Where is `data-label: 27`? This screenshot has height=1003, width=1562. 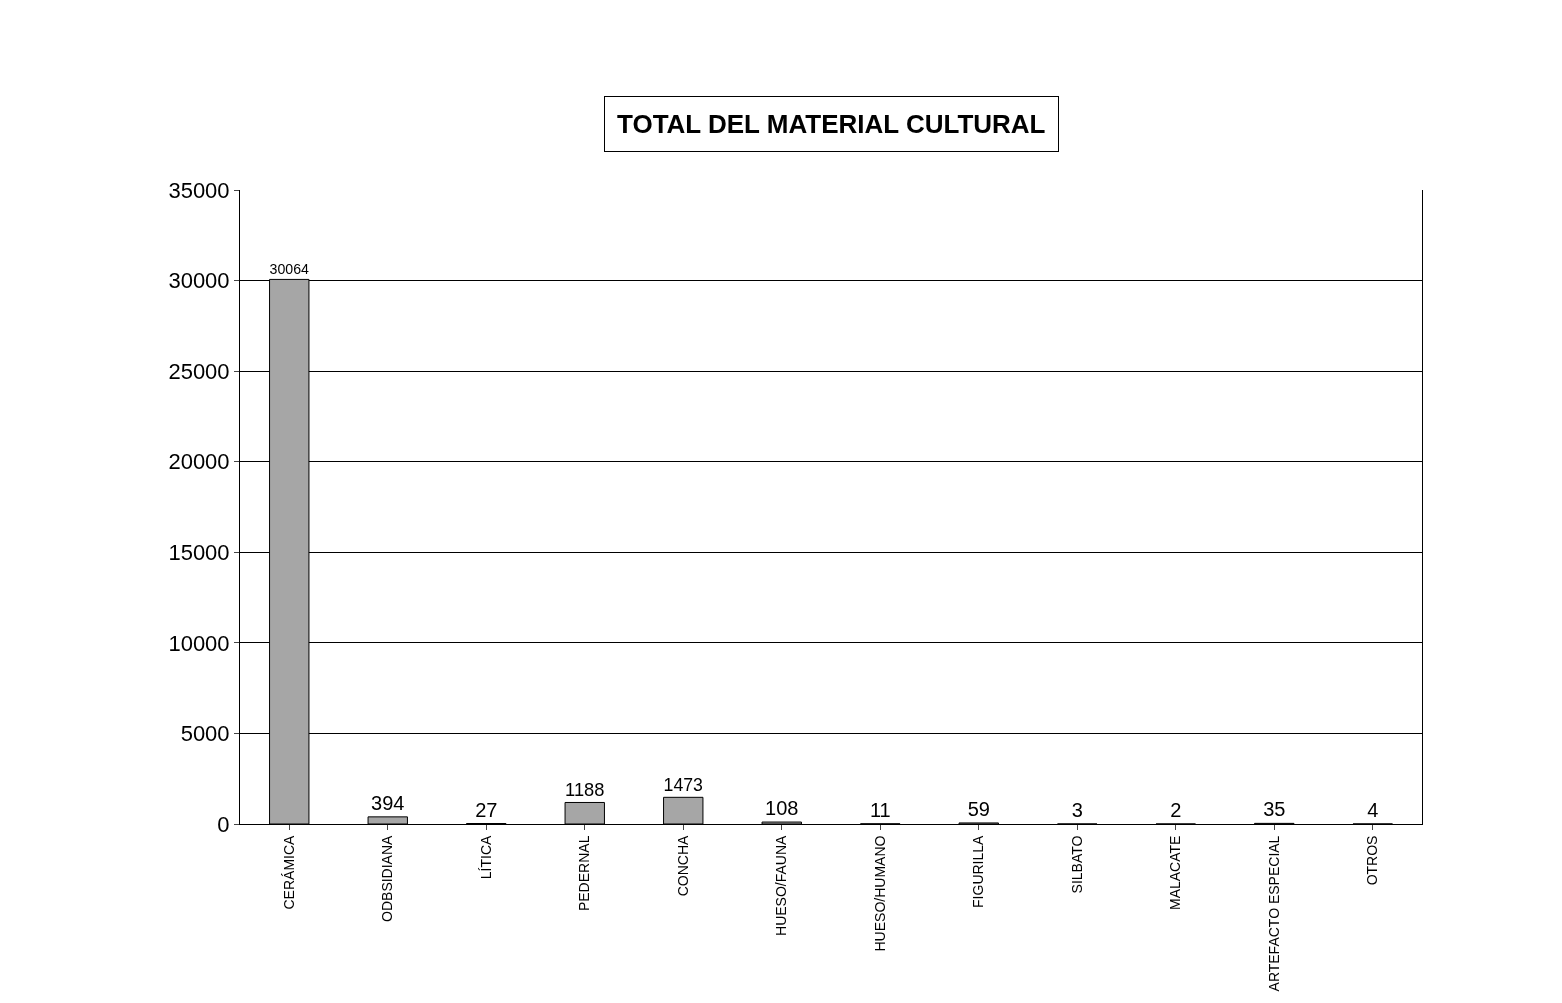
data-label: 27 is located at coordinates (486, 809).